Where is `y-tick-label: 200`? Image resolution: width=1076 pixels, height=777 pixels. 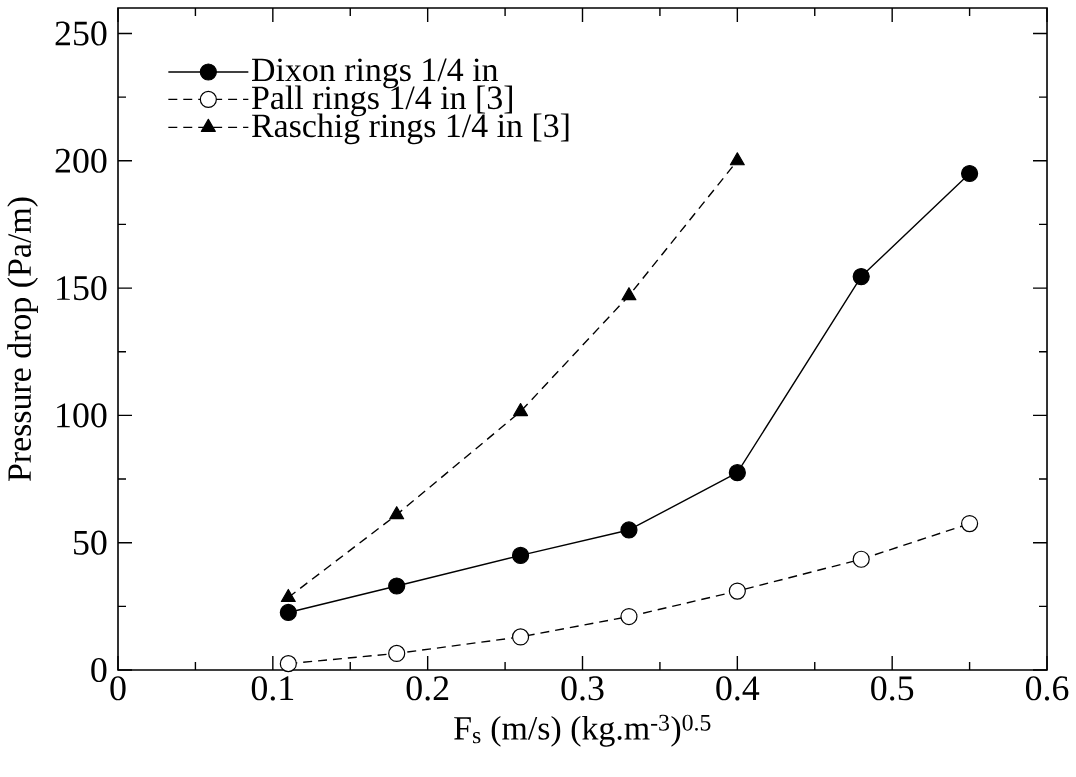
y-tick-label: 200 is located at coordinates (81, 160).